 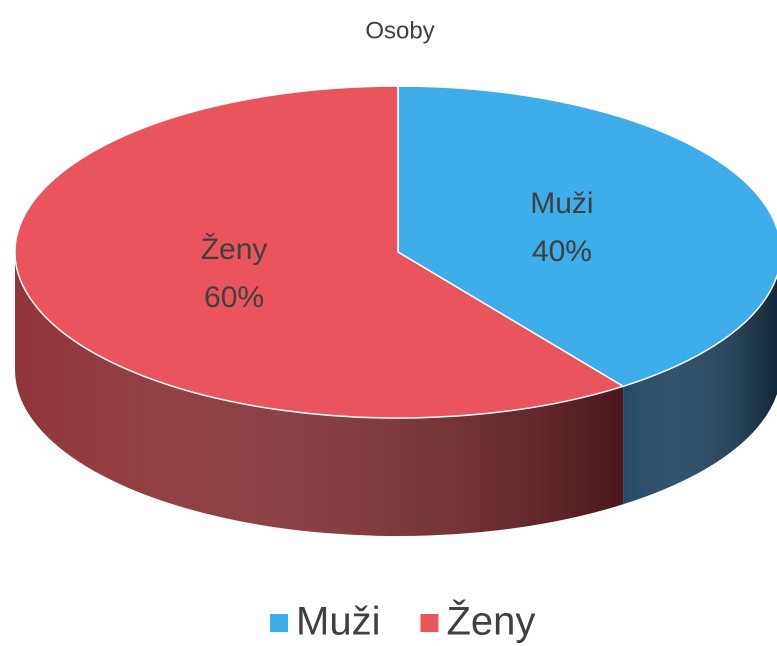 What do you see at coordinates (490, 621) in the screenshot?
I see `legend-label: Ženy` at bounding box center [490, 621].